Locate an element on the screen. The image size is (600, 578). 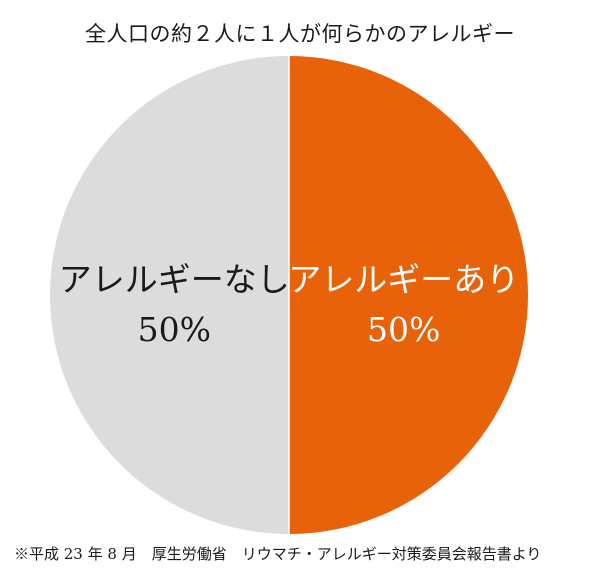
slice-label-0: アレルギーあり is located at coordinates (403, 279).